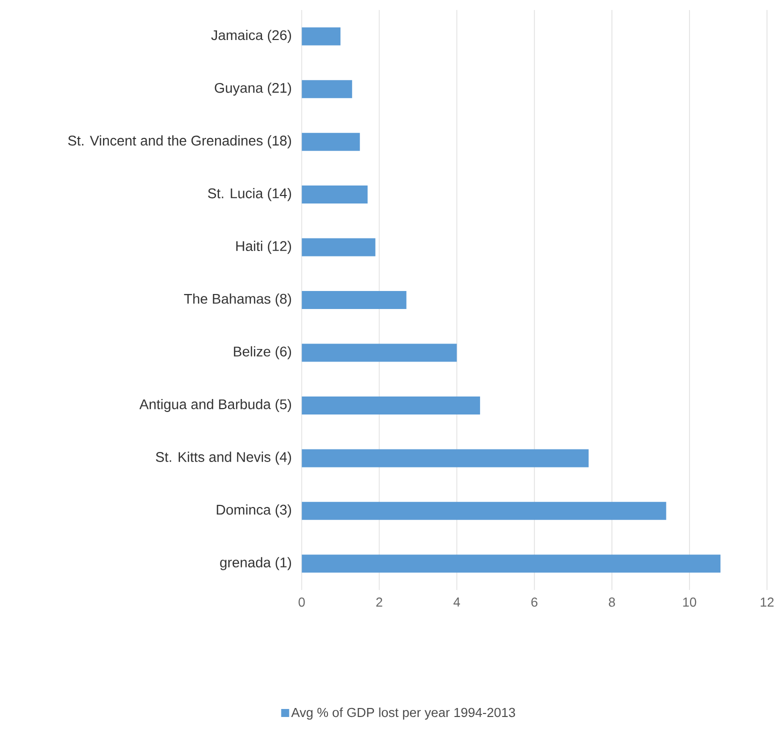 The image size is (778, 734). Describe the element at coordinates (224, 458) in the screenshot. I see `y-tick-label: St. Kitts and Nevis (4)` at that location.